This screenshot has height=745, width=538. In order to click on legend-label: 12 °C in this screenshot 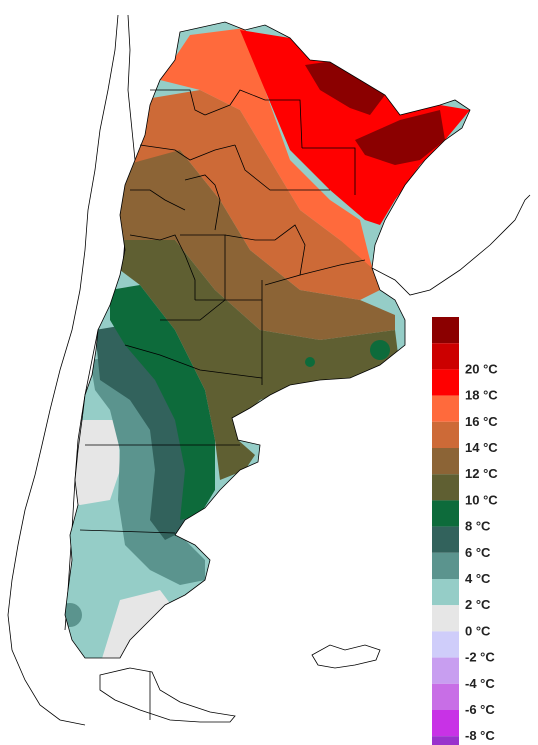, I will do `click(481, 473)`.